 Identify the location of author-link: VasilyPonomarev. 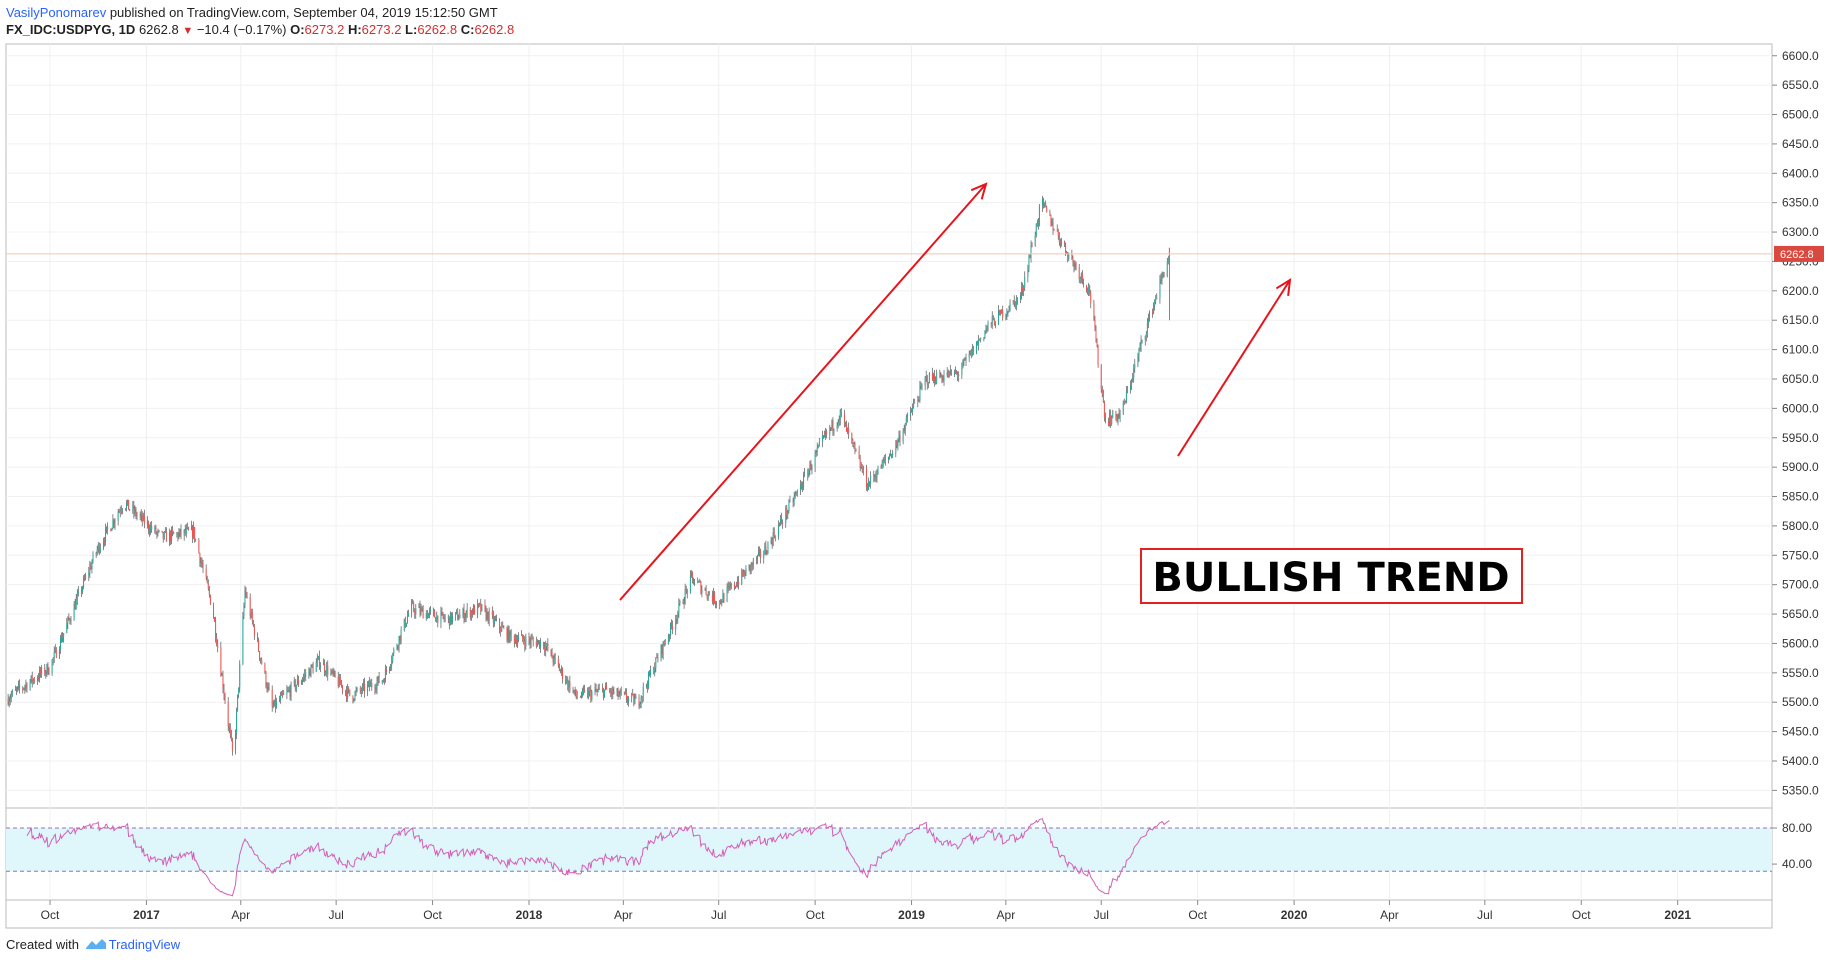
(56, 12).